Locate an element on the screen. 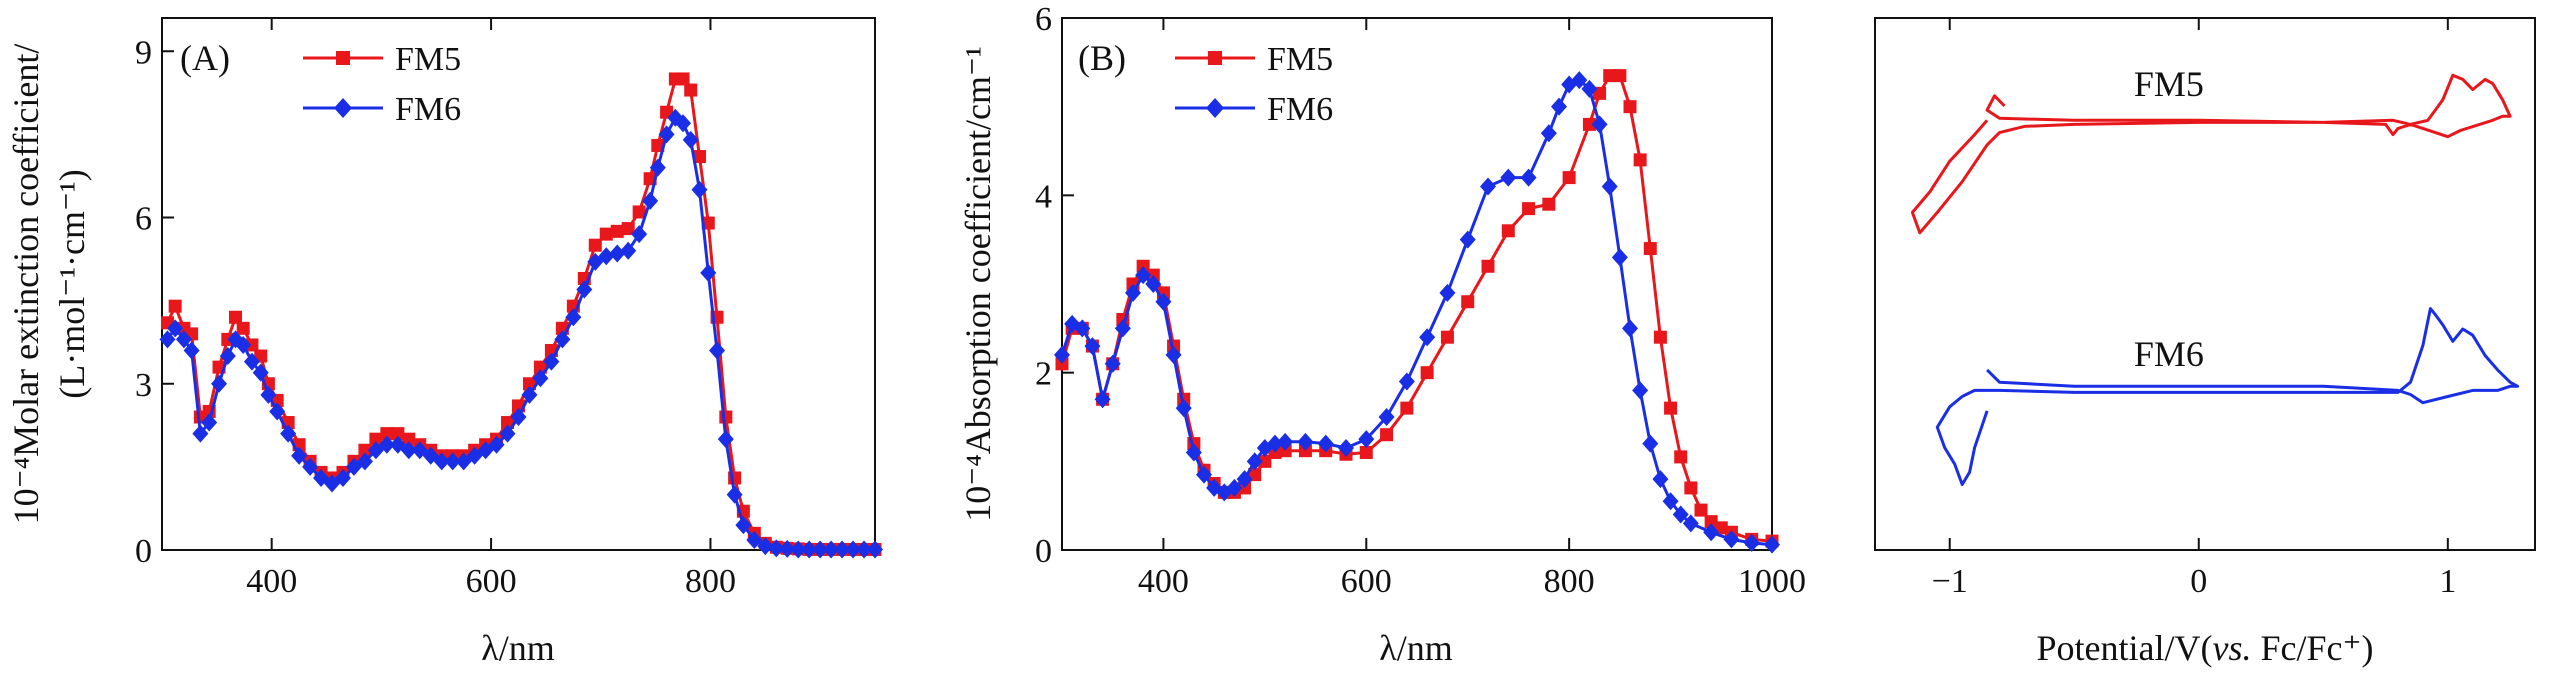  panel-b-xlabel: λ/nm is located at coordinates (1415, 648).